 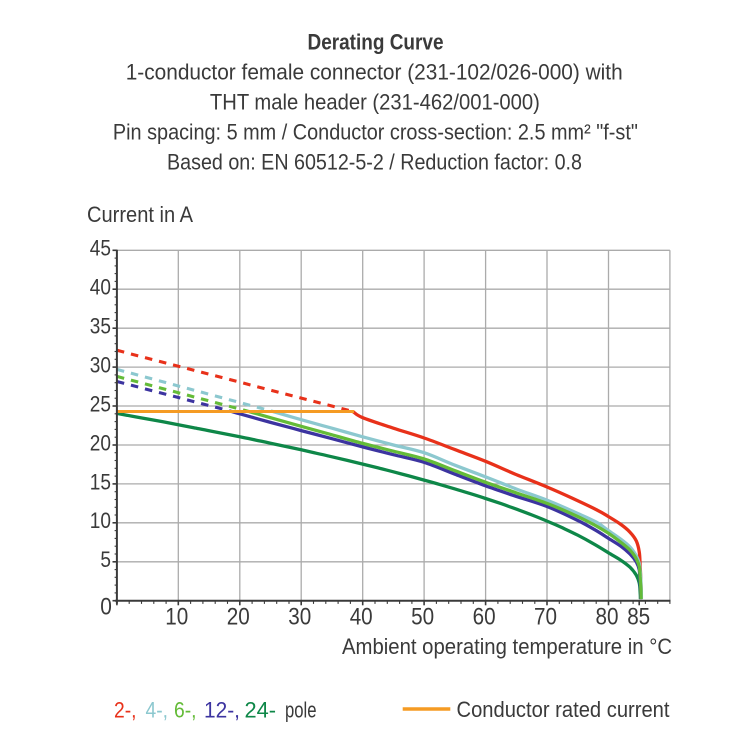 I want to click on svg-text: 5, so click(x=105, y=559).